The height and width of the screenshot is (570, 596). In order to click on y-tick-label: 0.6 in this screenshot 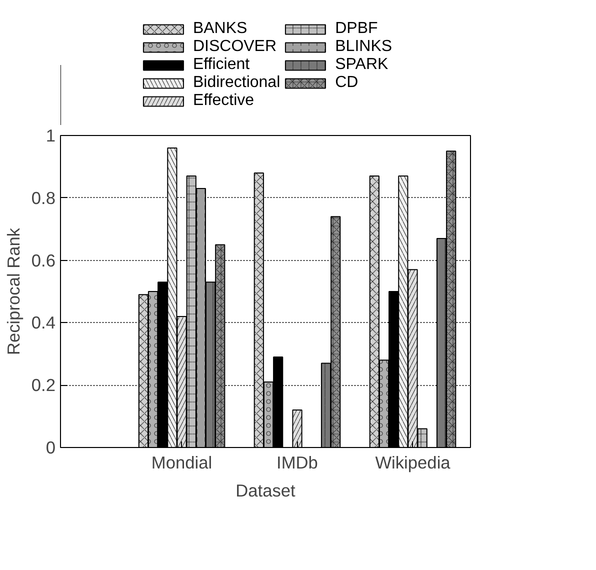, I will do `click(43, 260)`.